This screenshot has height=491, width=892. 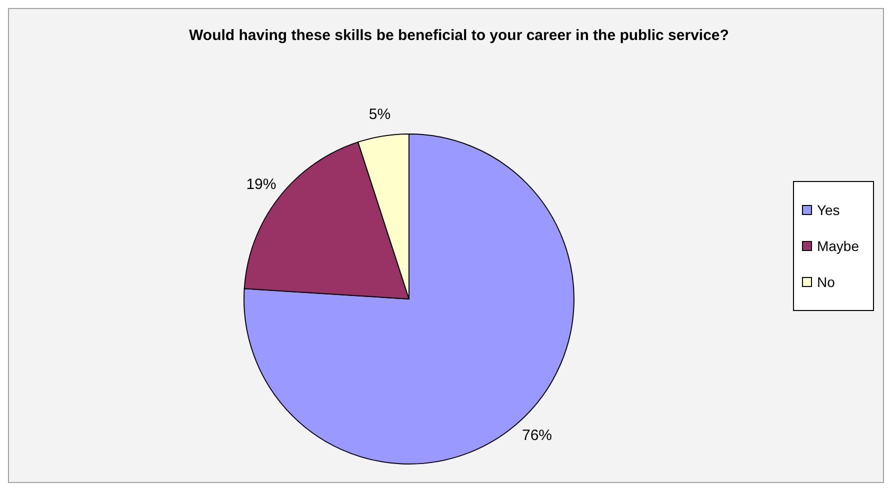 What do you see at coordinates (537, 435) in the screenshot?
I see `data-label: 76%` at bounding box center [537, 435].